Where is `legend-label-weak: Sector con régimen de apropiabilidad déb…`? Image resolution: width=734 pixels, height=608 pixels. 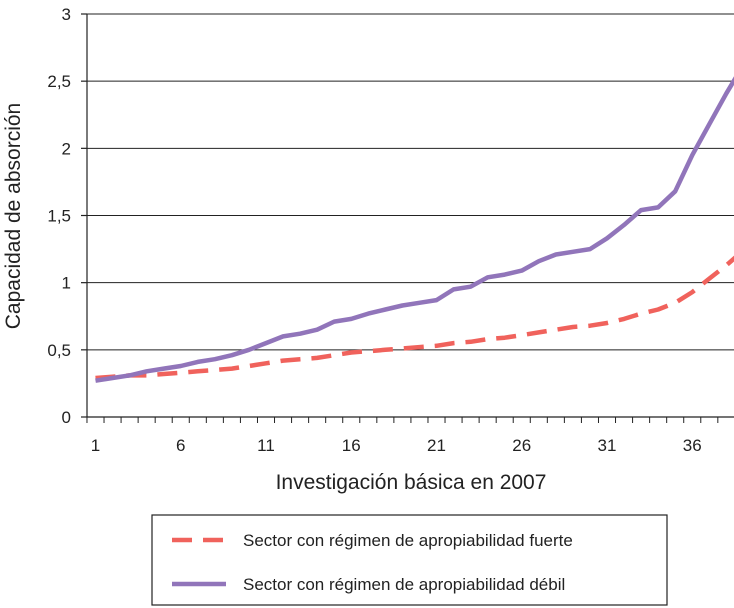 legend-label-weak: Sector con régimen de apropiabilidad déb… is located at coordinates (404, 584).